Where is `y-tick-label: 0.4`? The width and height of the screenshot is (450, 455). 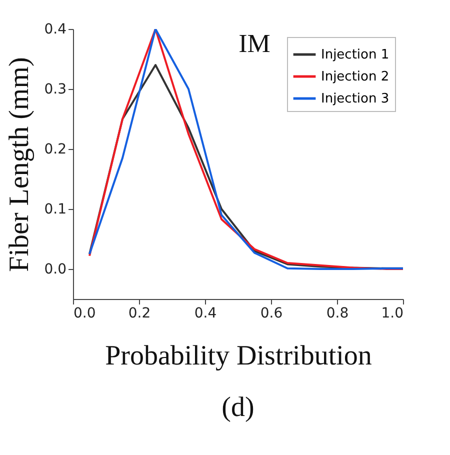 y-tick-label: 0.4 is located at coordinates (55, 30).